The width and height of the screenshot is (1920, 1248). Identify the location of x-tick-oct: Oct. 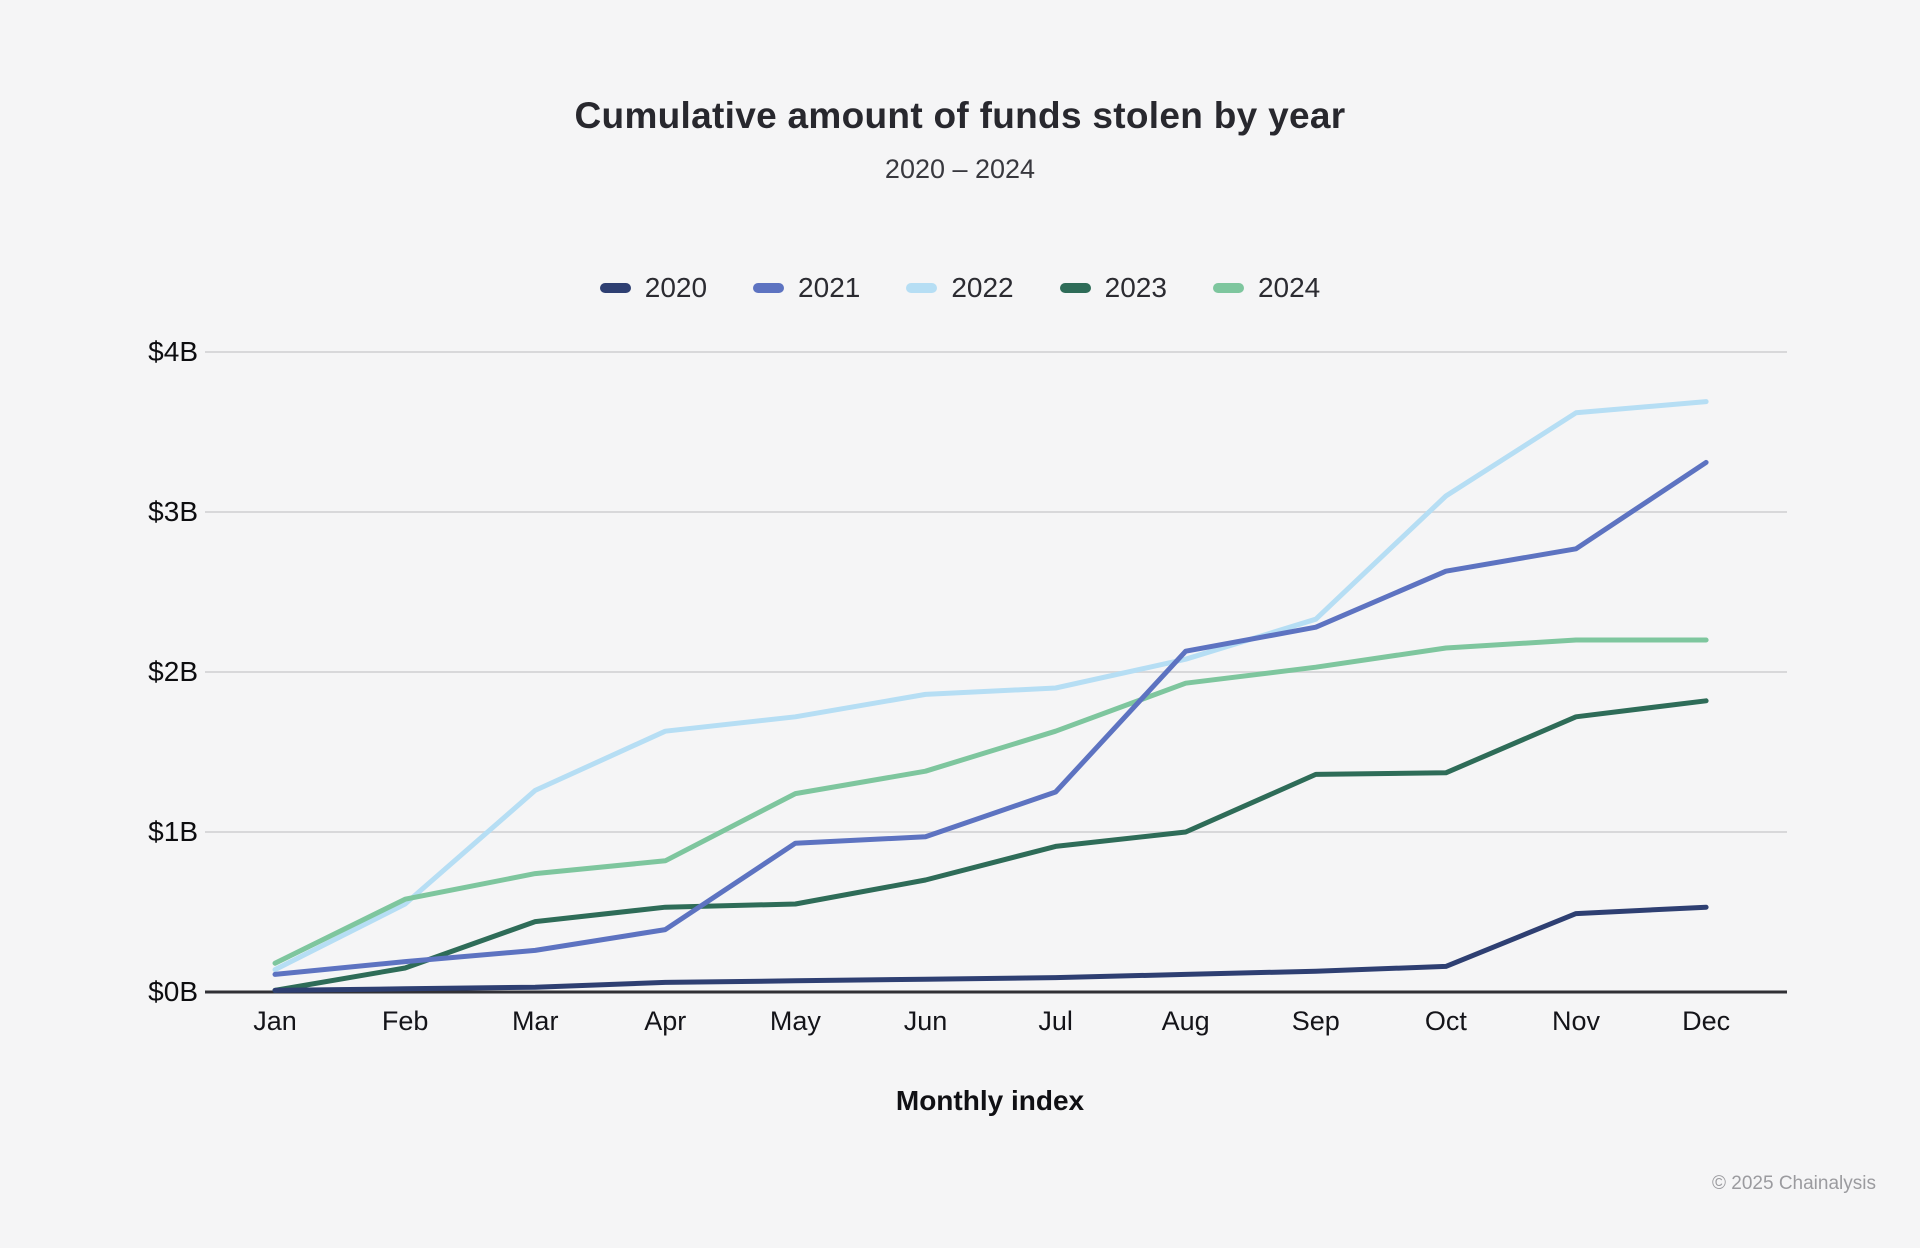
(1445, 1021).